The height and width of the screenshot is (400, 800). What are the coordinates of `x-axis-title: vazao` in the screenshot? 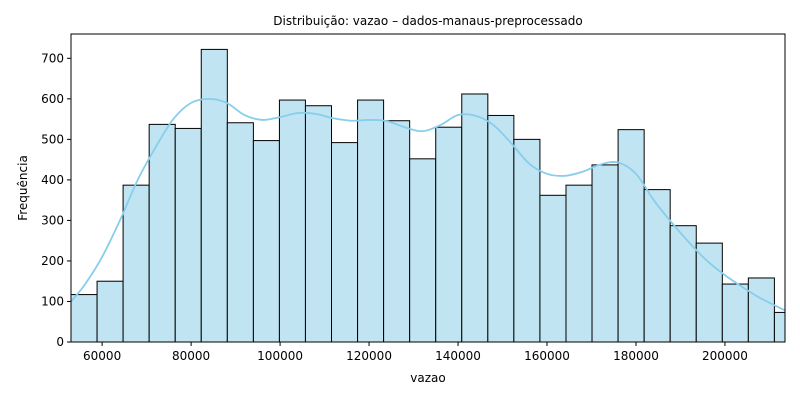 It's located at (427, 378).